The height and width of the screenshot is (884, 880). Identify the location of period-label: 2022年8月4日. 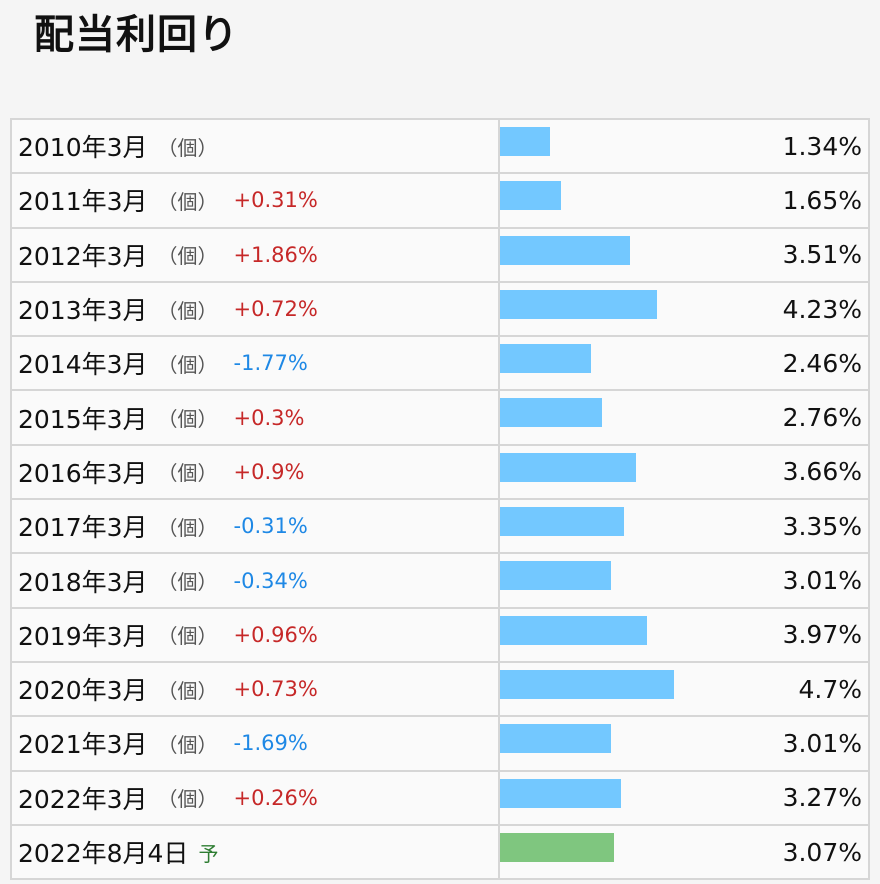
(103, 853).